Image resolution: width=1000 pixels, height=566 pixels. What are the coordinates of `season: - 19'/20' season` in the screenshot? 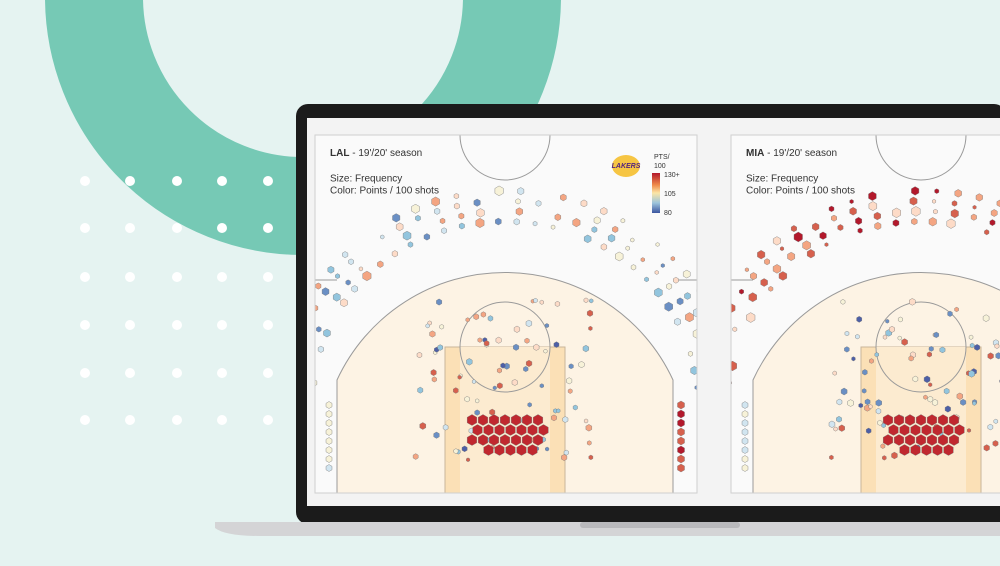 It's located at (385, 153).